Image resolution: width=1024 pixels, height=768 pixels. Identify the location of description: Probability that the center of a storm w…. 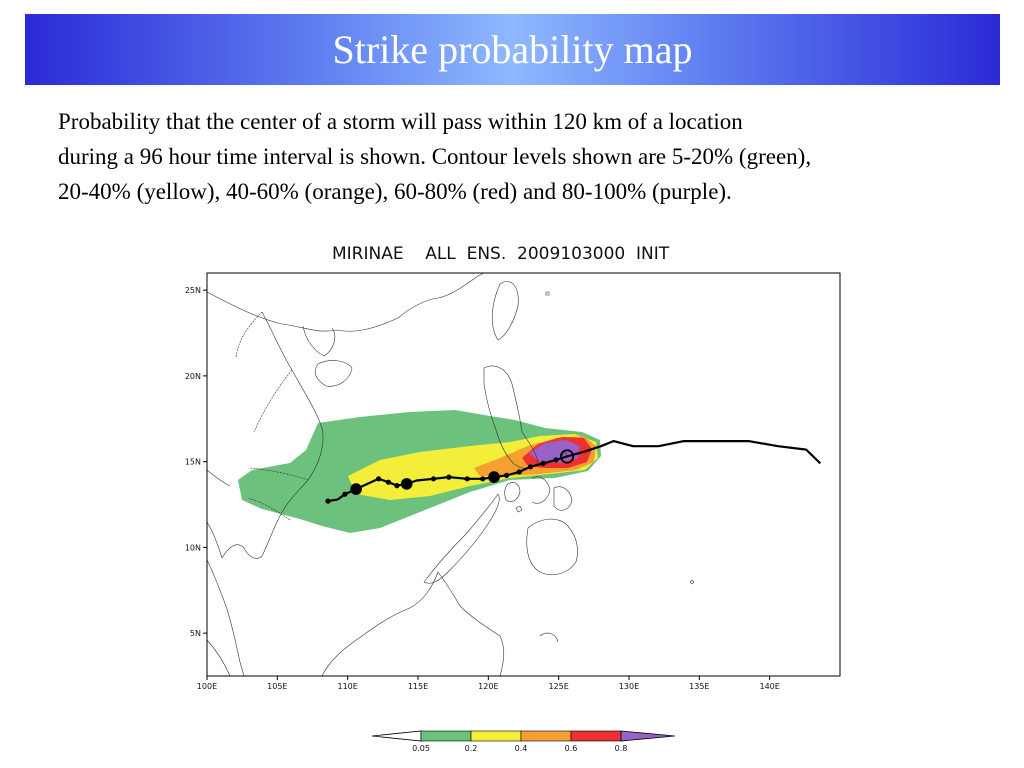
(533, 156).